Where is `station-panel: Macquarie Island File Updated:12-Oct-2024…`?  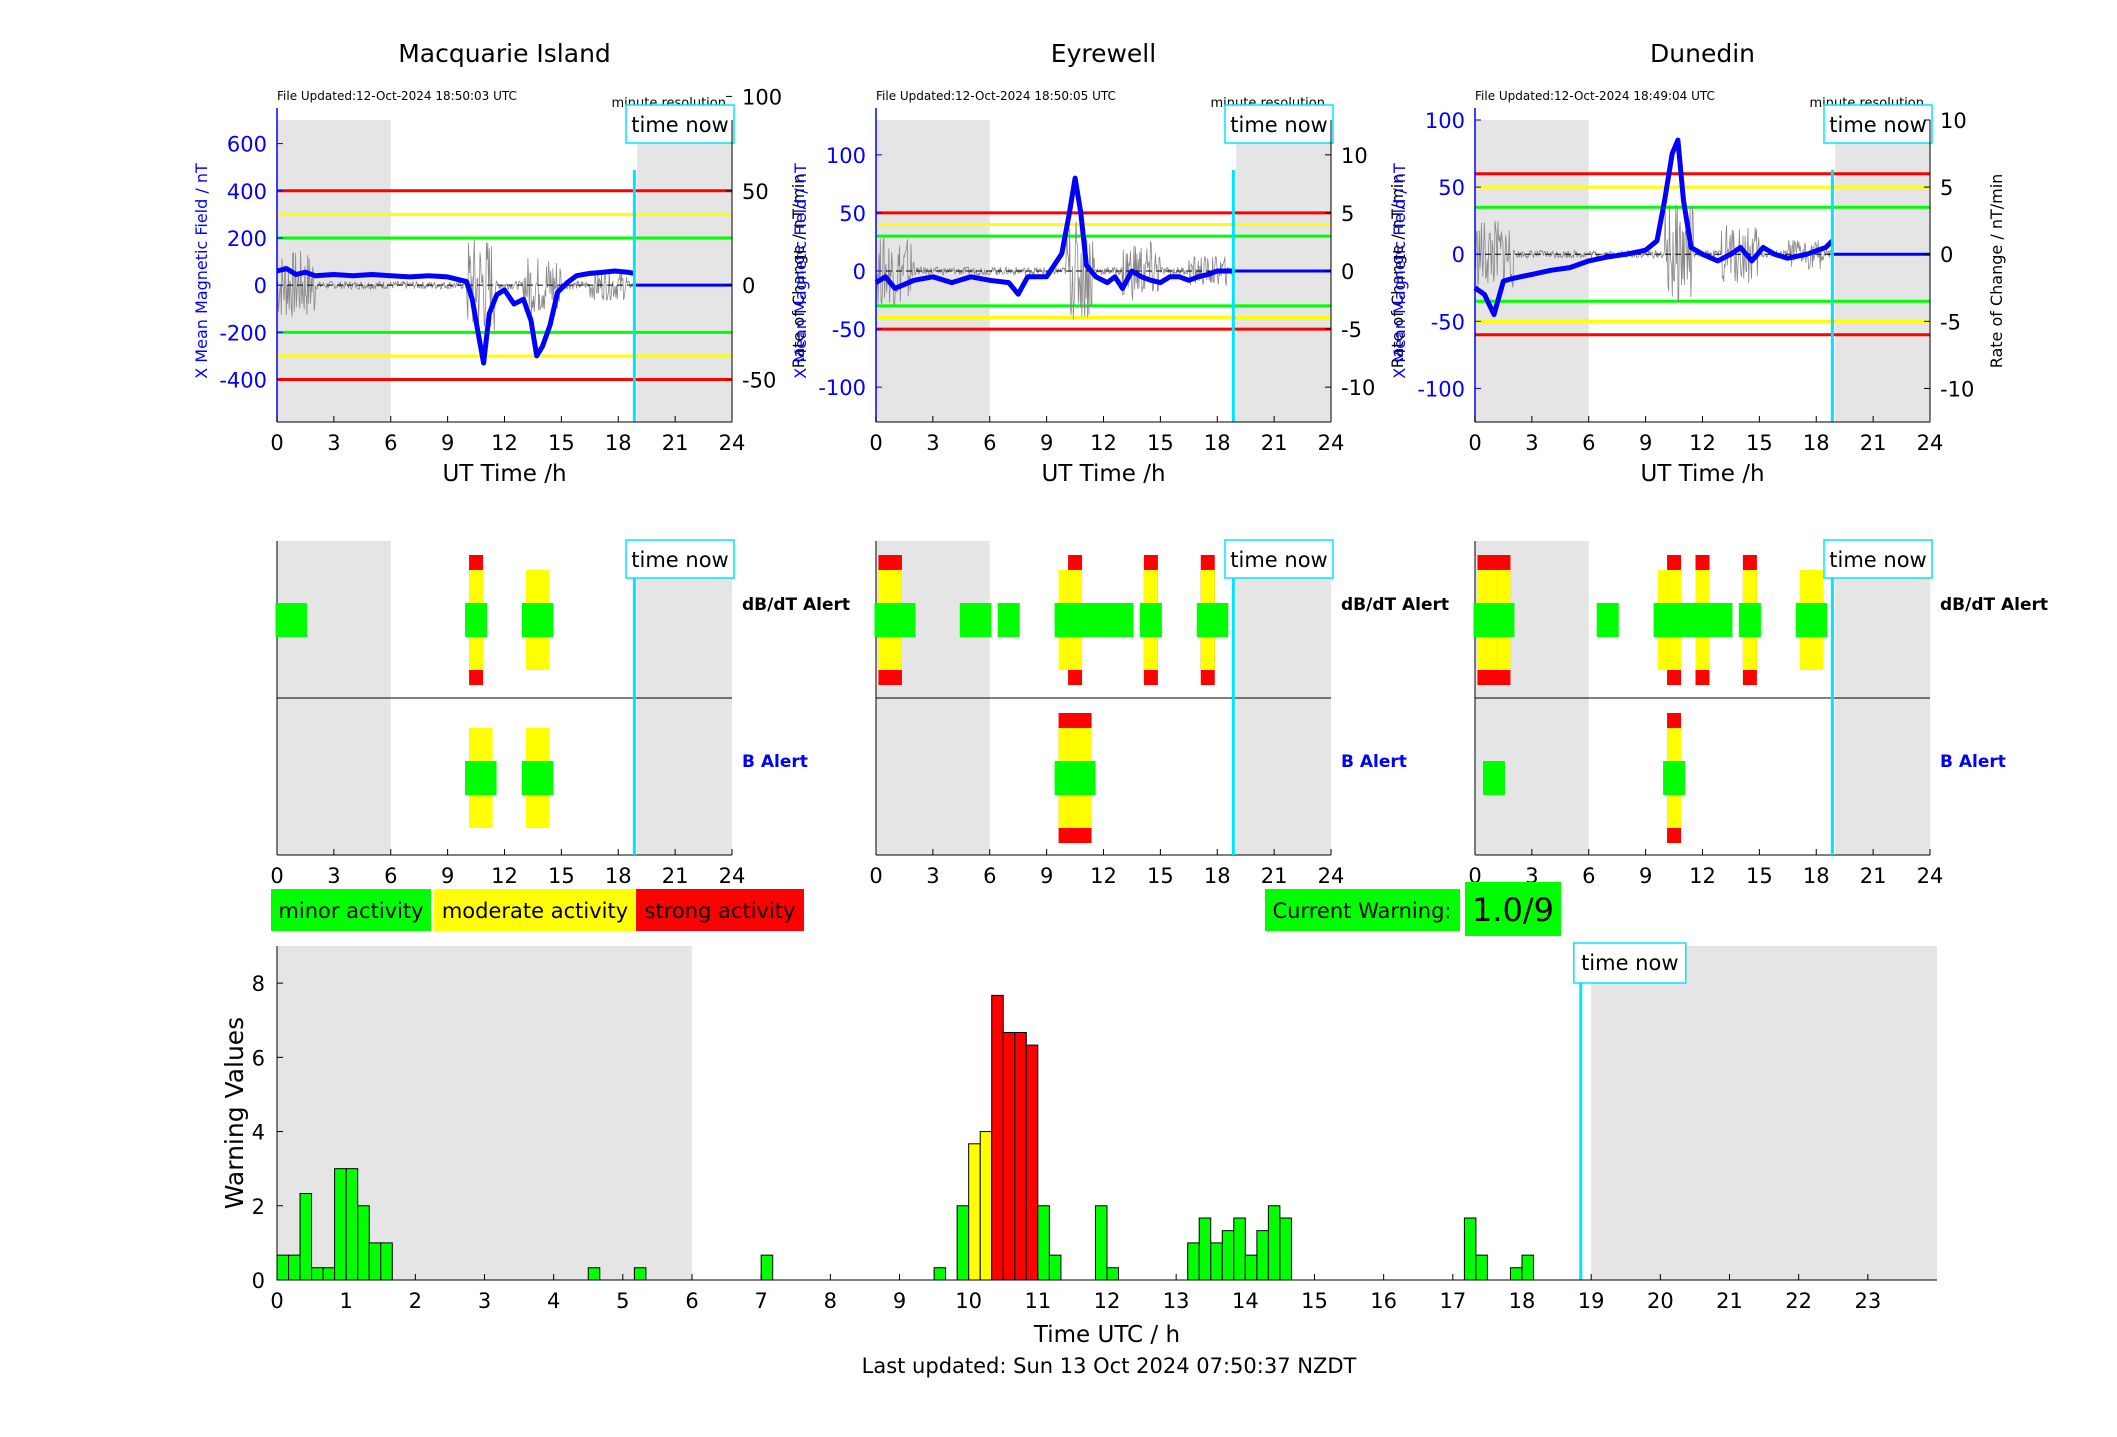
station-panel: Macquarie Island File Updated:12-Oct-2024… is located at coordinates (500, 263).